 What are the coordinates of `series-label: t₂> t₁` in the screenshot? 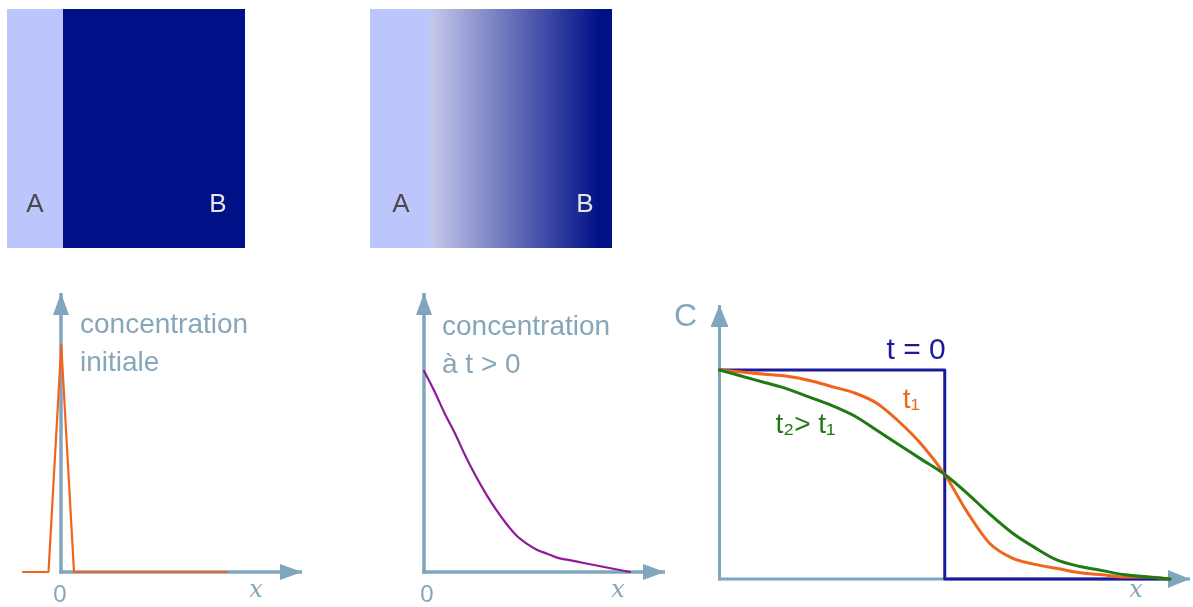 It's located at (805, 423).